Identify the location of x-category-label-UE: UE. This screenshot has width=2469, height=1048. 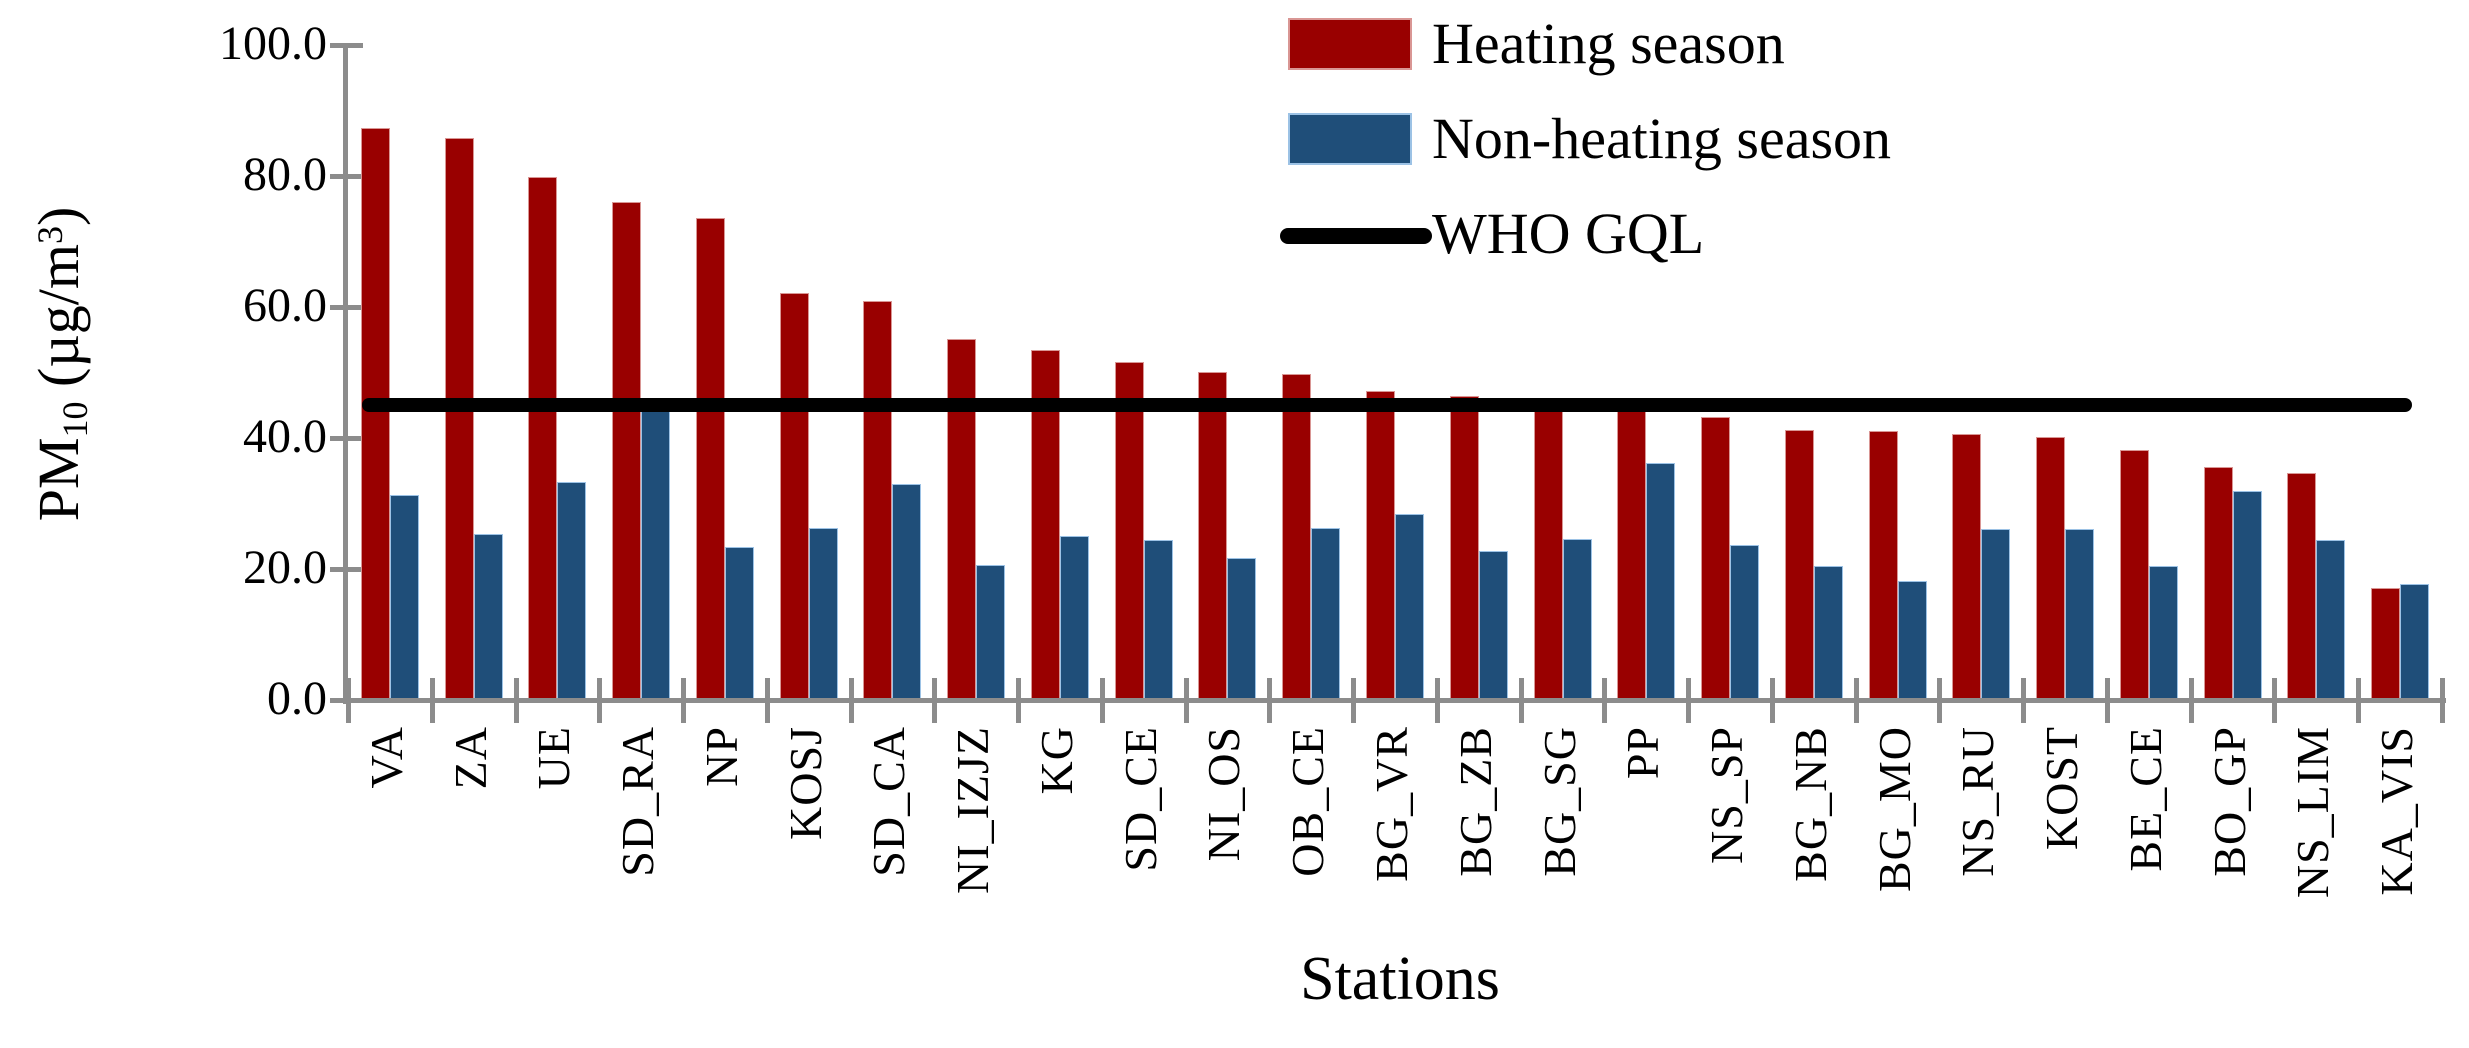
(554, 758).